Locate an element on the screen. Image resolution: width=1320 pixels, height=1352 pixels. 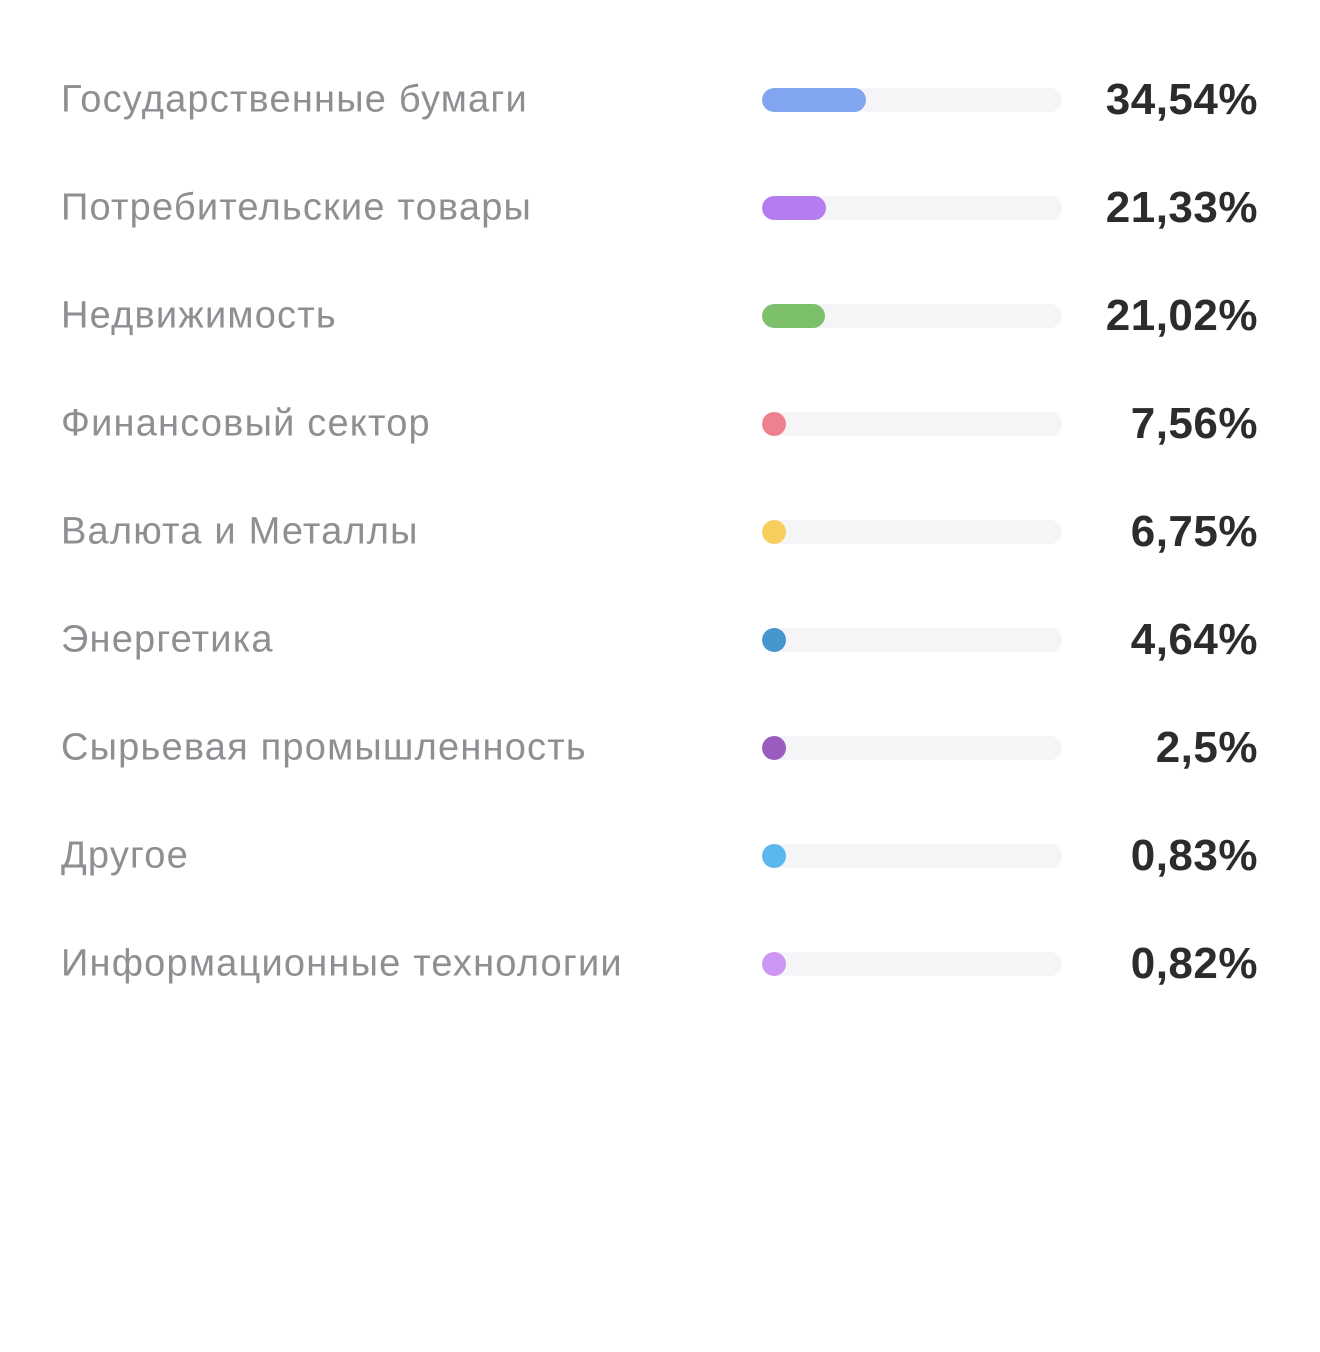
allocation-label: Другое is located at coordinates (125, 855).